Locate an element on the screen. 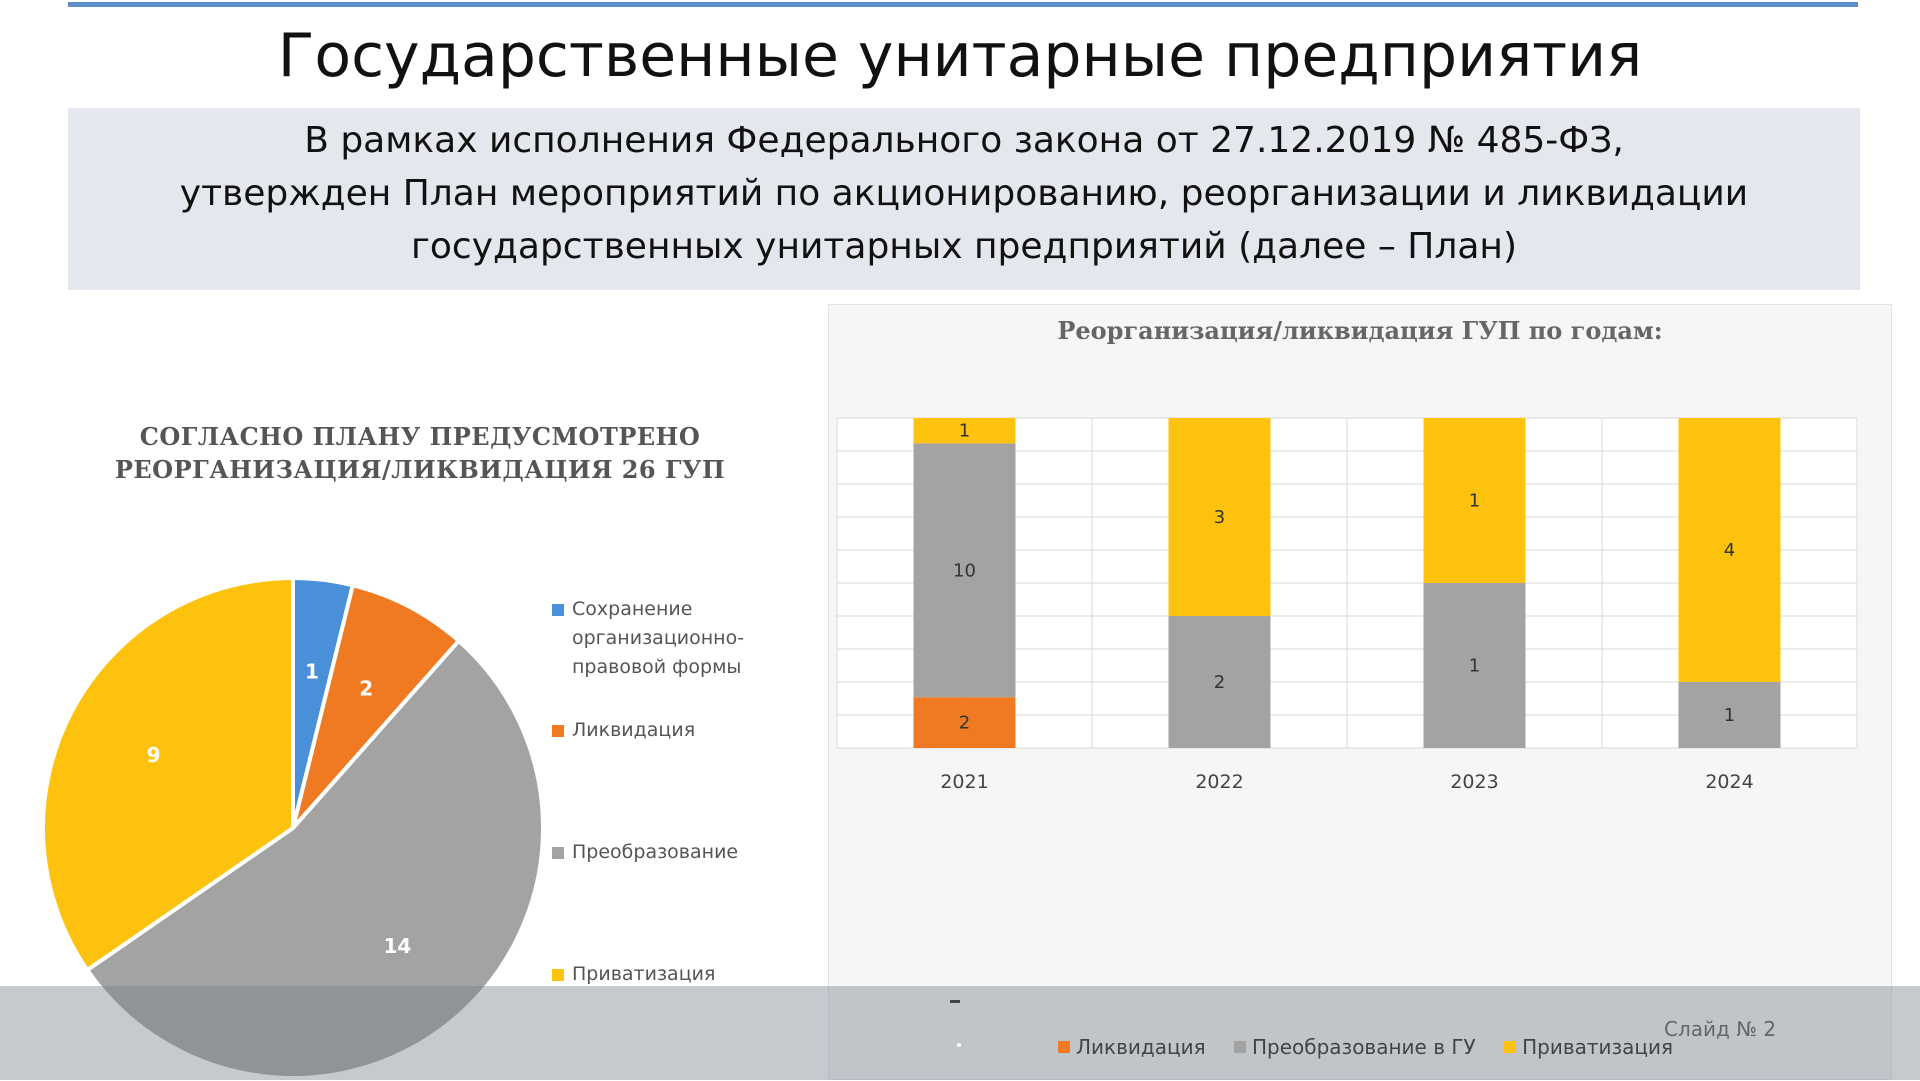 The image size is (1920, 1081). bar-legend-label-privatization: Приватизация is located at coordinates (1598, 1047).